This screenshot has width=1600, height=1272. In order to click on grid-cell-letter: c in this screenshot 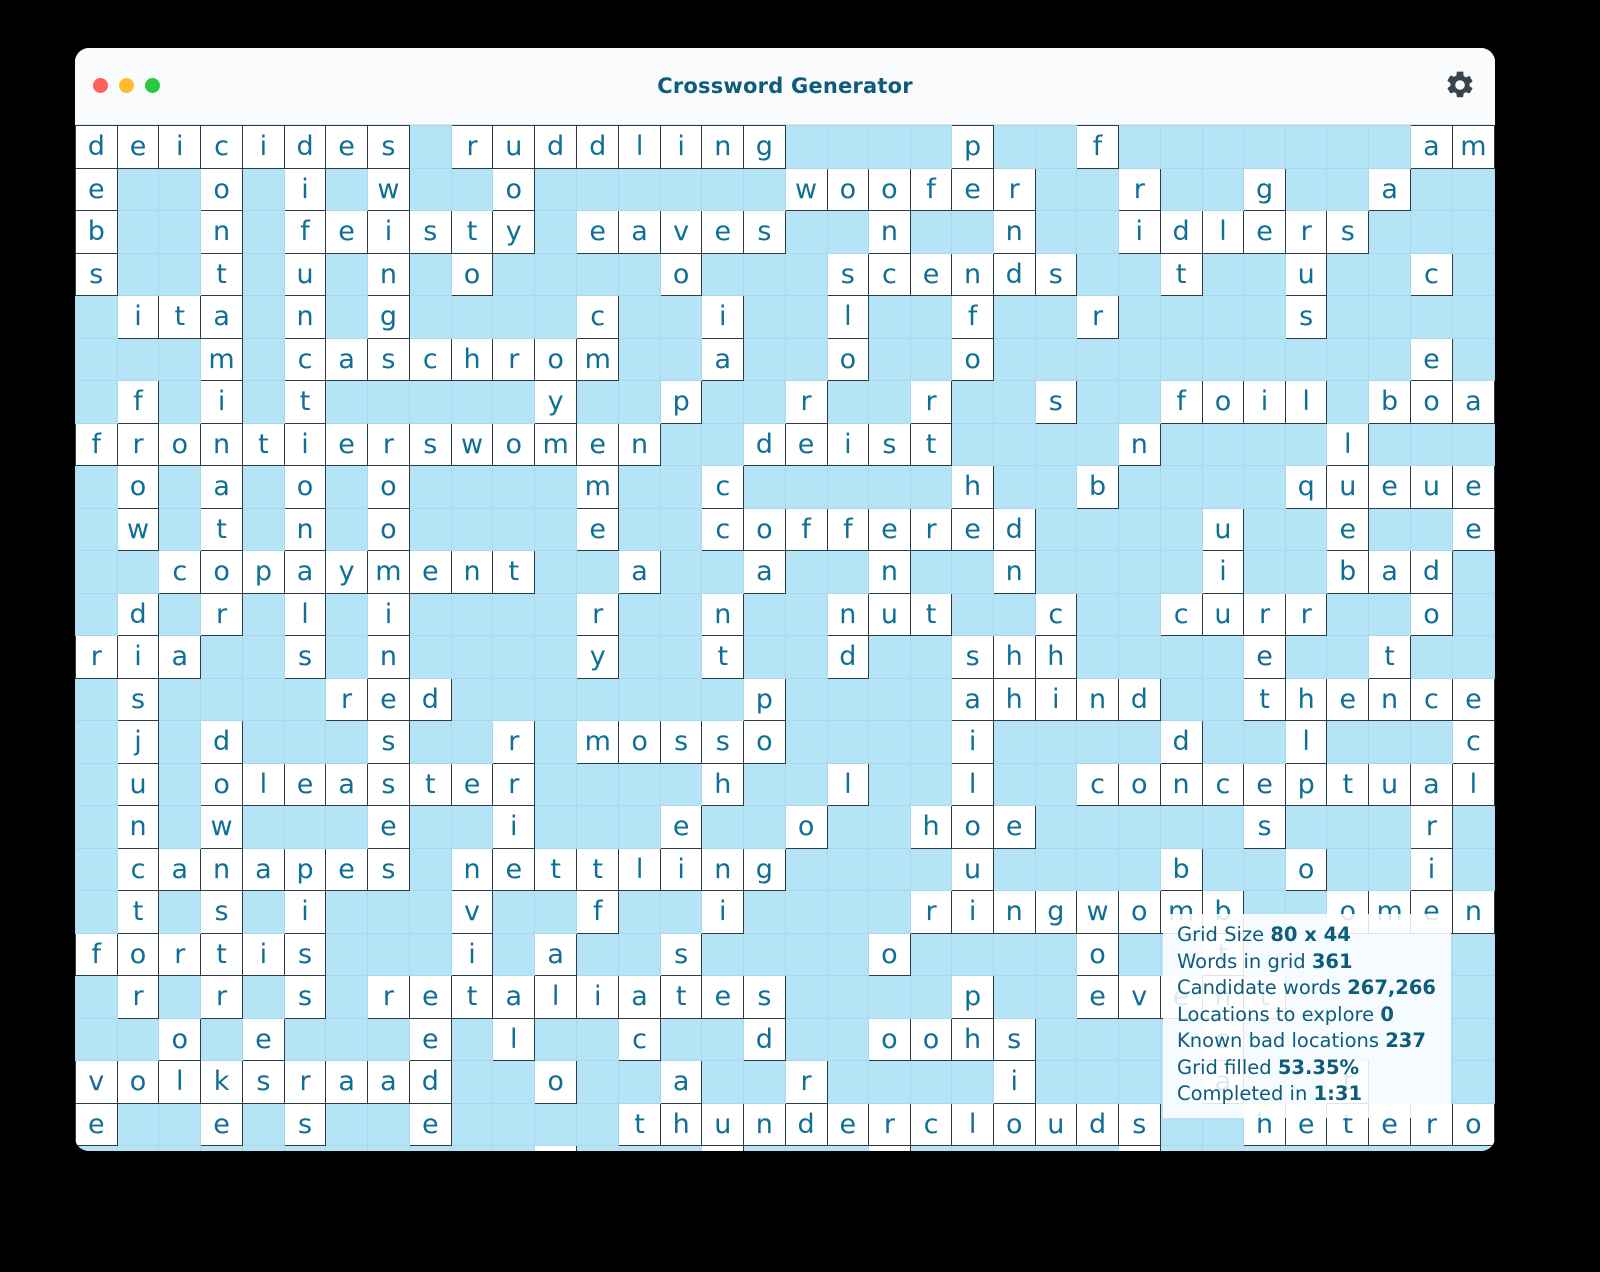, I will do `click(1097, 784)`.